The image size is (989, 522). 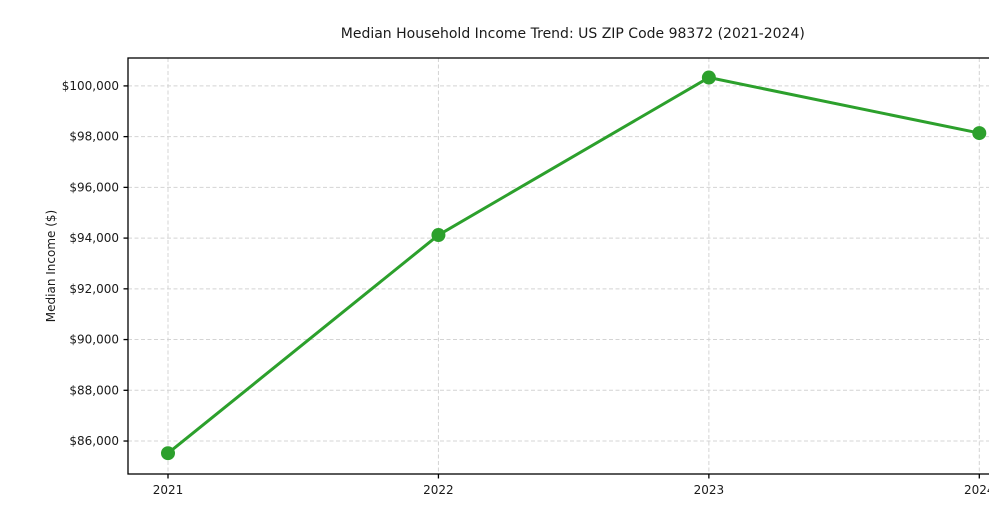 I want to click on y-tick-label: $98,000, so click(x=94, y=137).